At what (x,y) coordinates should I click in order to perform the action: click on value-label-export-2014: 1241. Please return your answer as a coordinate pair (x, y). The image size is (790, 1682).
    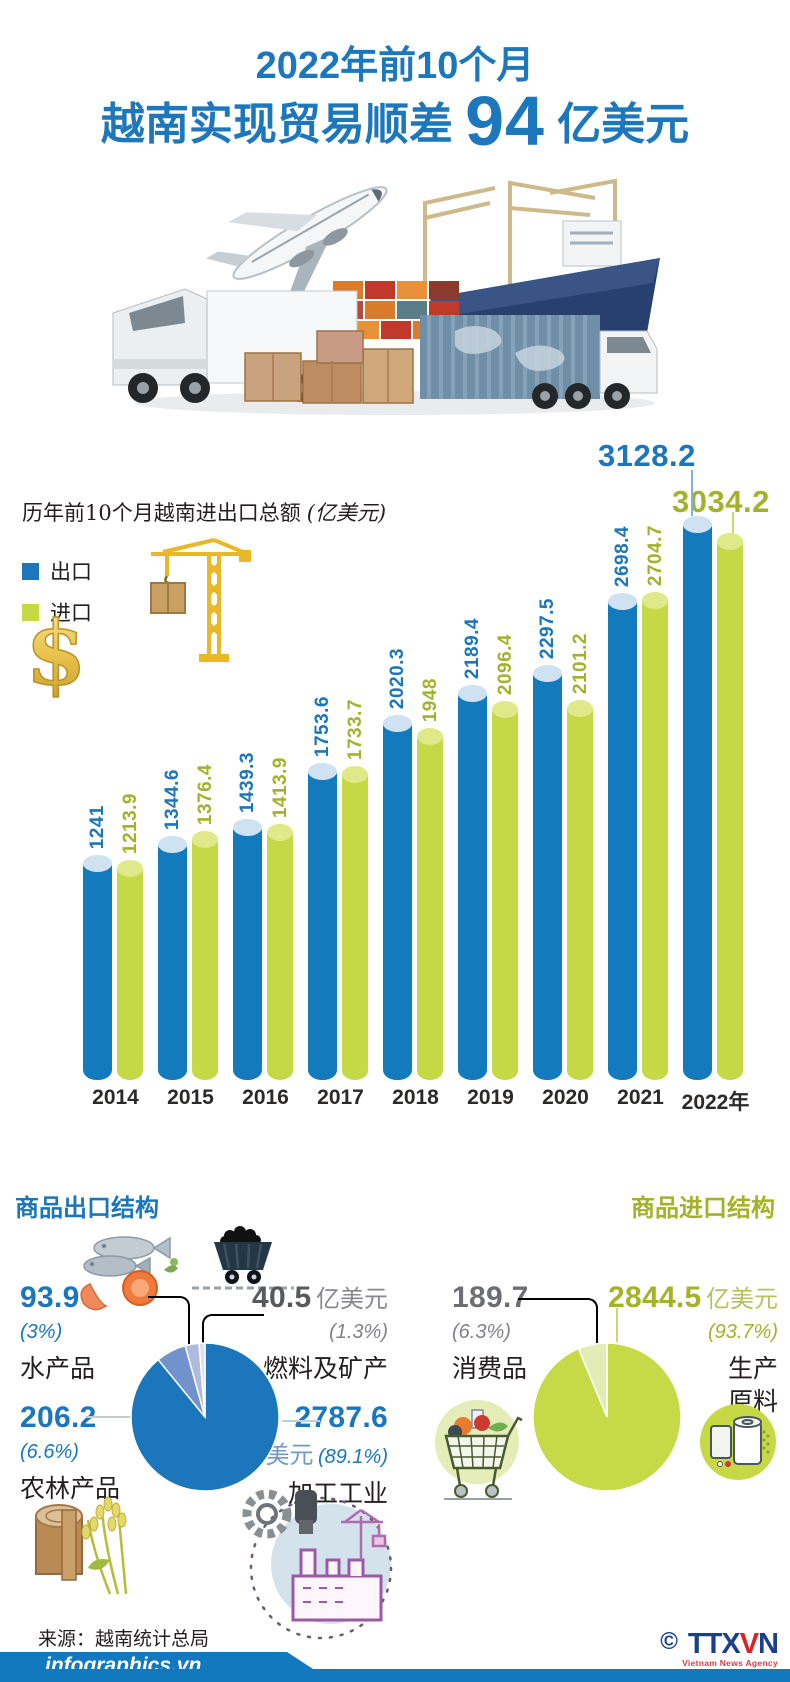
    Looking at the image, I should click on (97, 826).